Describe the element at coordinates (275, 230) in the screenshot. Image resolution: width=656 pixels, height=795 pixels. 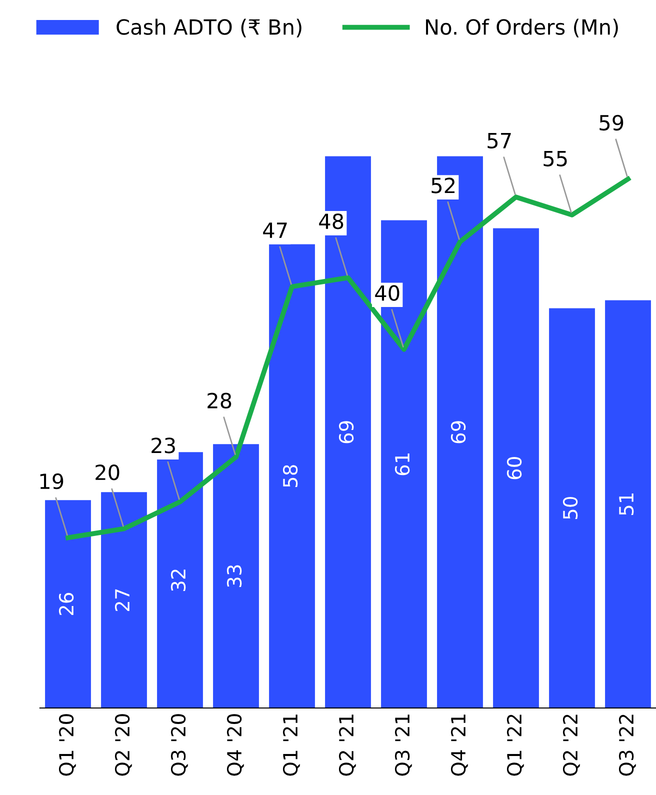
I see `data-label: 47` at that location.